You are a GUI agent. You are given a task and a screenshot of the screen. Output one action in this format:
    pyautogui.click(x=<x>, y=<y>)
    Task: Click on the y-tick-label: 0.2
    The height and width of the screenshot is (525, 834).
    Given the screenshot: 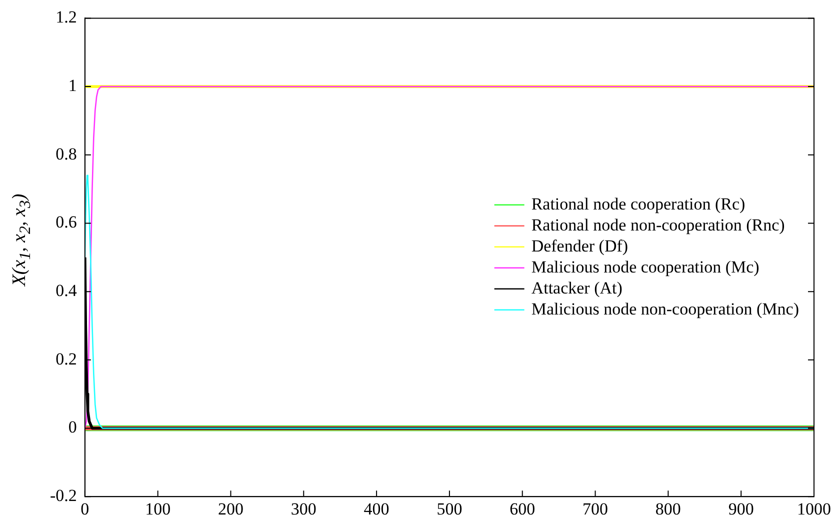 What is the action you would take?
    pyautogui.click(x=66, y=358)
    